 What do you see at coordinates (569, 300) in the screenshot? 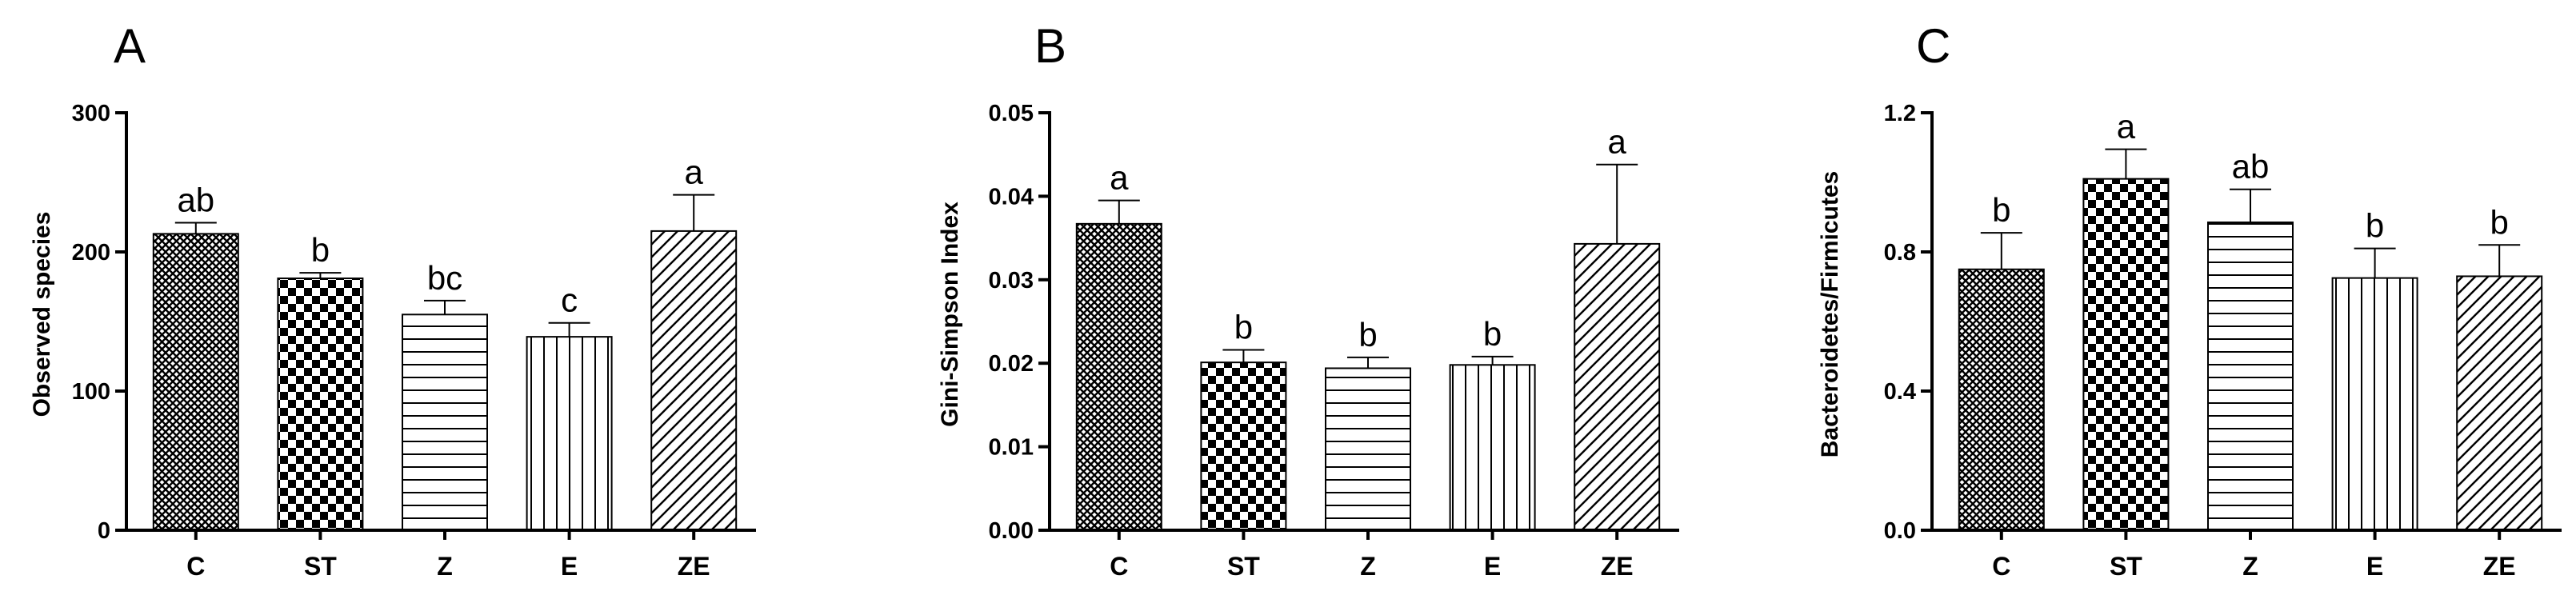
I see `panel-a-significance-label: c` at bounding box center [569, 300].